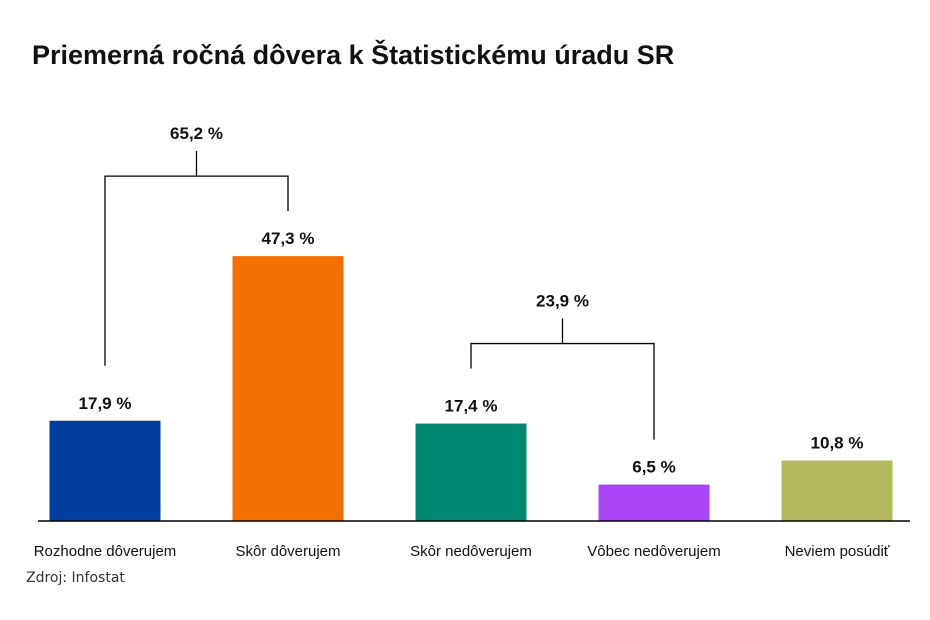 This screenshot has height=620, width=930. What do you see at coordinates (105, 403) in the screenshot?
I see `value-label-1: 17,9 %` at bounding box center [105, 403].